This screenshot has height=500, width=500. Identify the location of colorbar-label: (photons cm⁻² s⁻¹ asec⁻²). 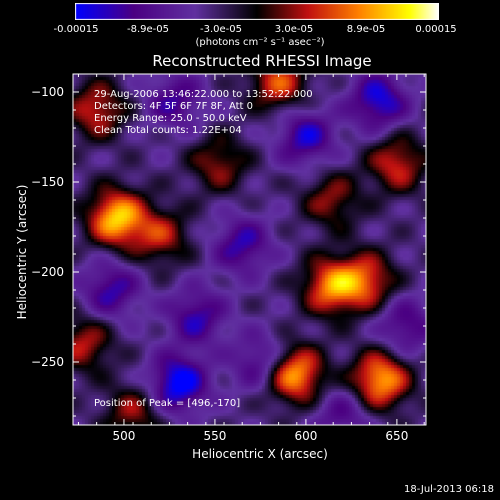
(260, 42).